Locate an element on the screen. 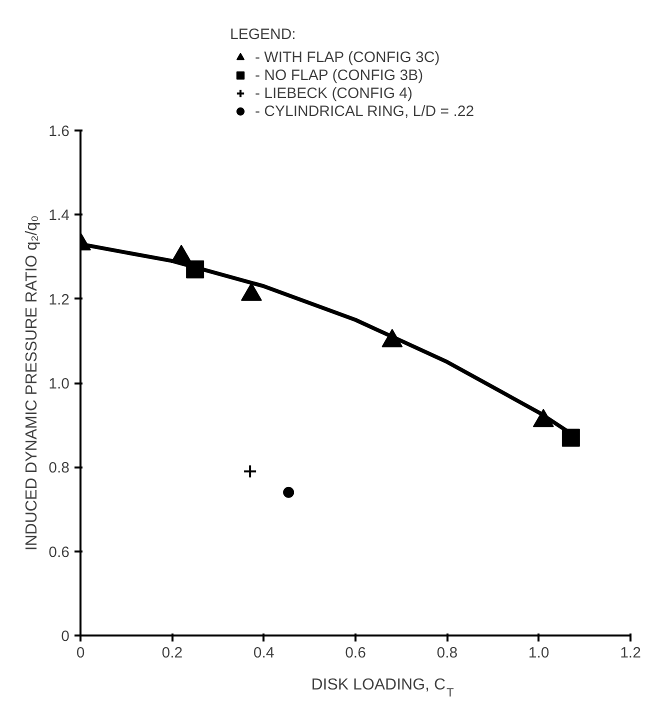 The height and width of the screenshot is (713, 669). y-tick-label: 0.8 is located at coordinates (59, 468).